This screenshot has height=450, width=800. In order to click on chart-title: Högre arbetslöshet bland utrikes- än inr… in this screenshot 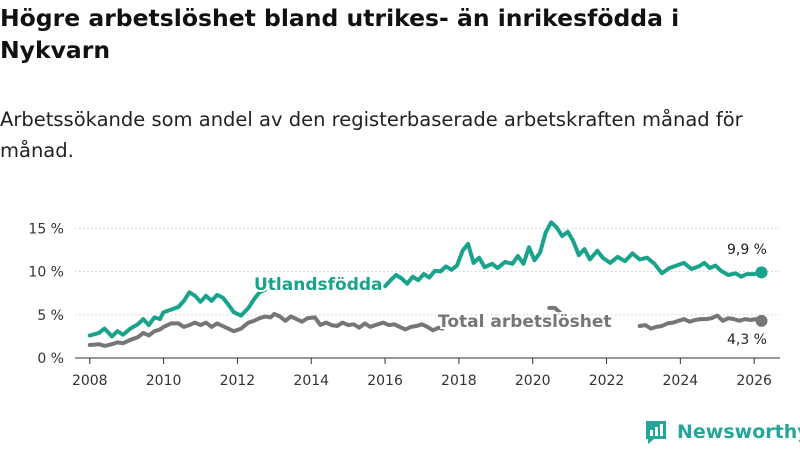, I will do `click(340, 34)`.